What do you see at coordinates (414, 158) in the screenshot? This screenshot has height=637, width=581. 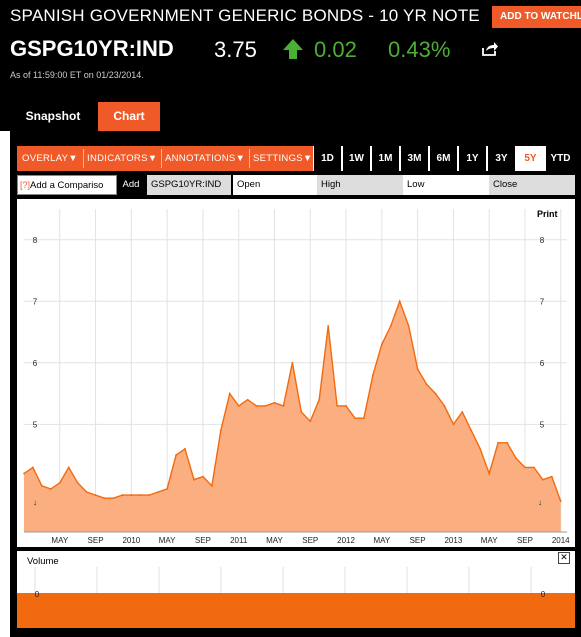 I see `range-3m-button: 3M` at bounding box center [414, 158].